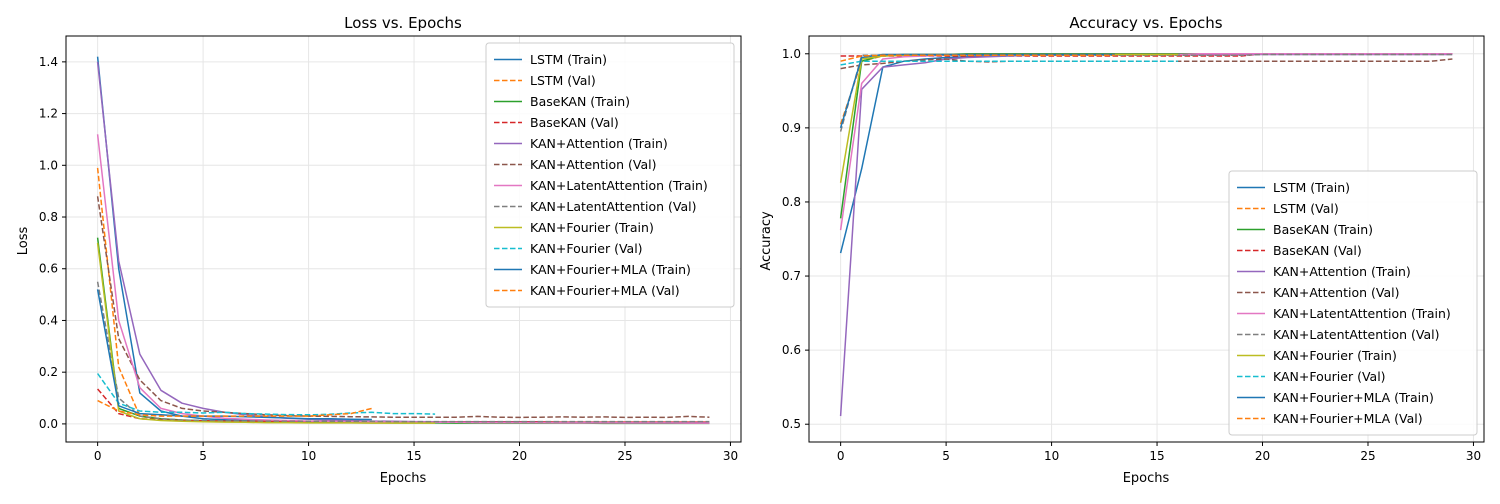  Describe the element at coordinates (574, 122) in the screenshot. I see `loss-chart-legend-label: BaseKAN (Val)` at that location.